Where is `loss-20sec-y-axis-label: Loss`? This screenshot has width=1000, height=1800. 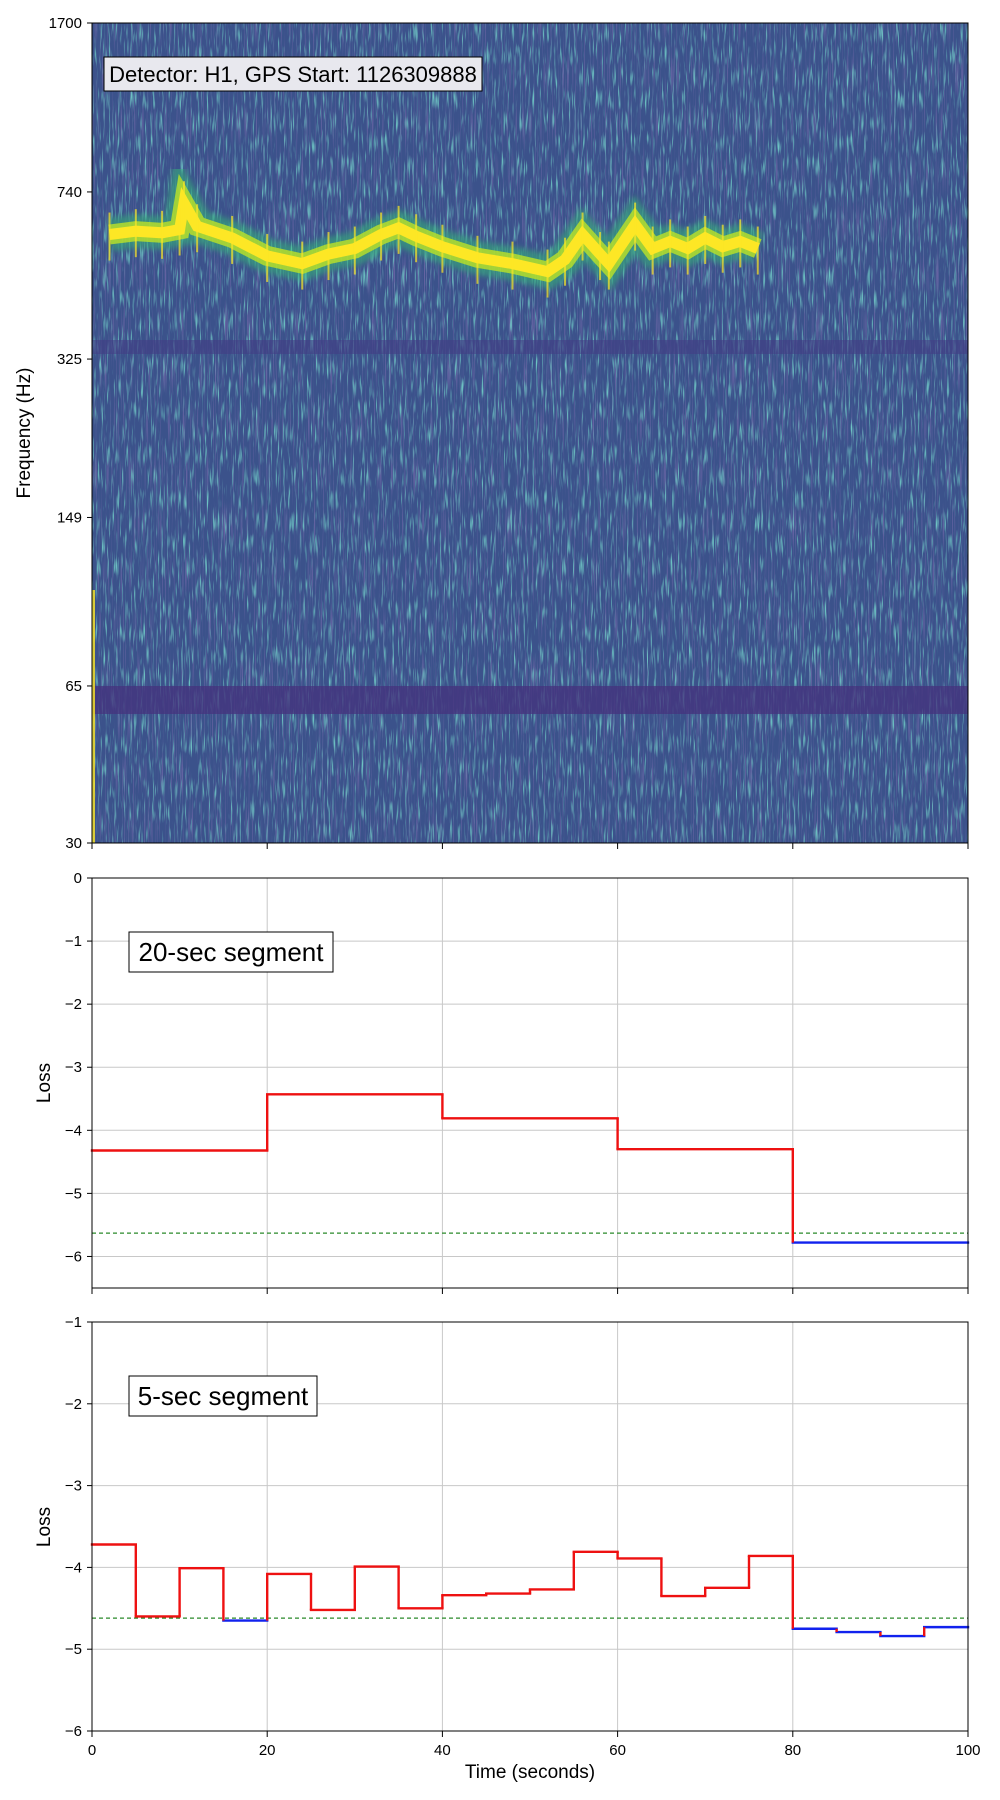
loss-20sec-y-axis-label: Loss is located at coordinates (44, 1083).